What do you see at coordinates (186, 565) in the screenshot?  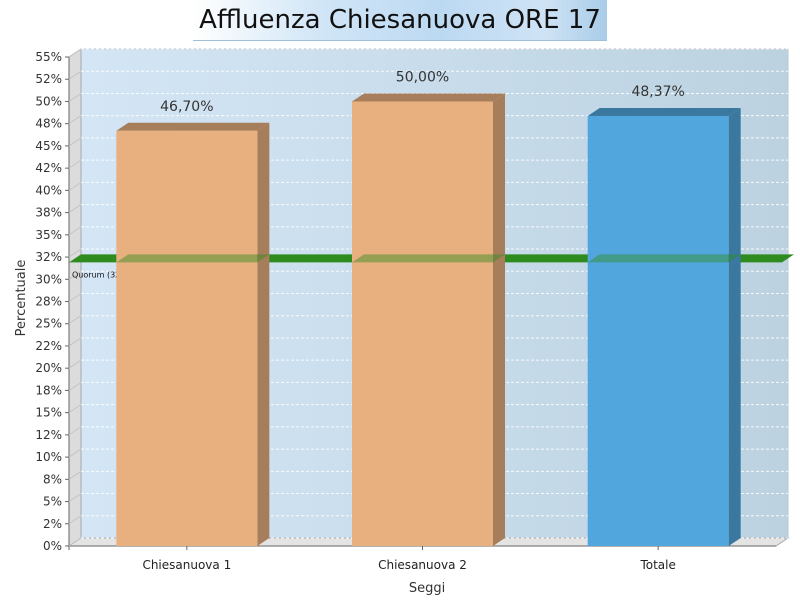 I see `category-label: Chiesanuova 1` at bounding box center [186, 565].